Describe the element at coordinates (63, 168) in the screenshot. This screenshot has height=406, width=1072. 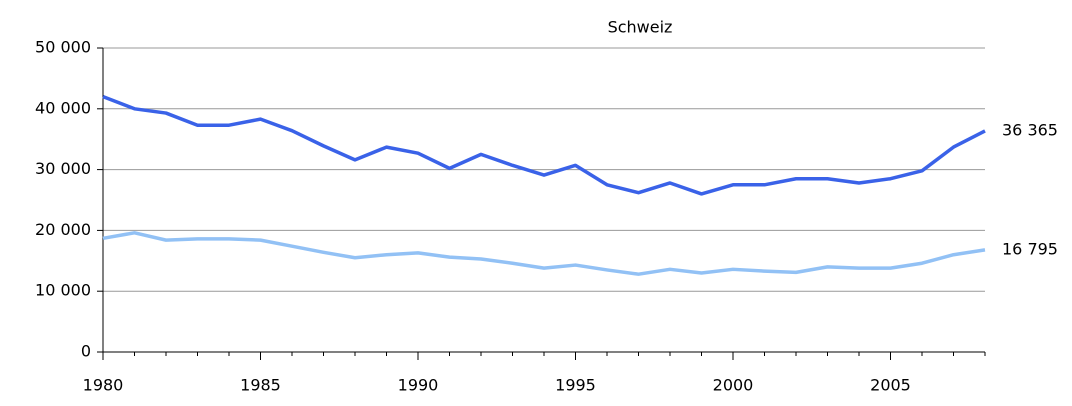
I see `y-tick-label: 30 000` at that location.